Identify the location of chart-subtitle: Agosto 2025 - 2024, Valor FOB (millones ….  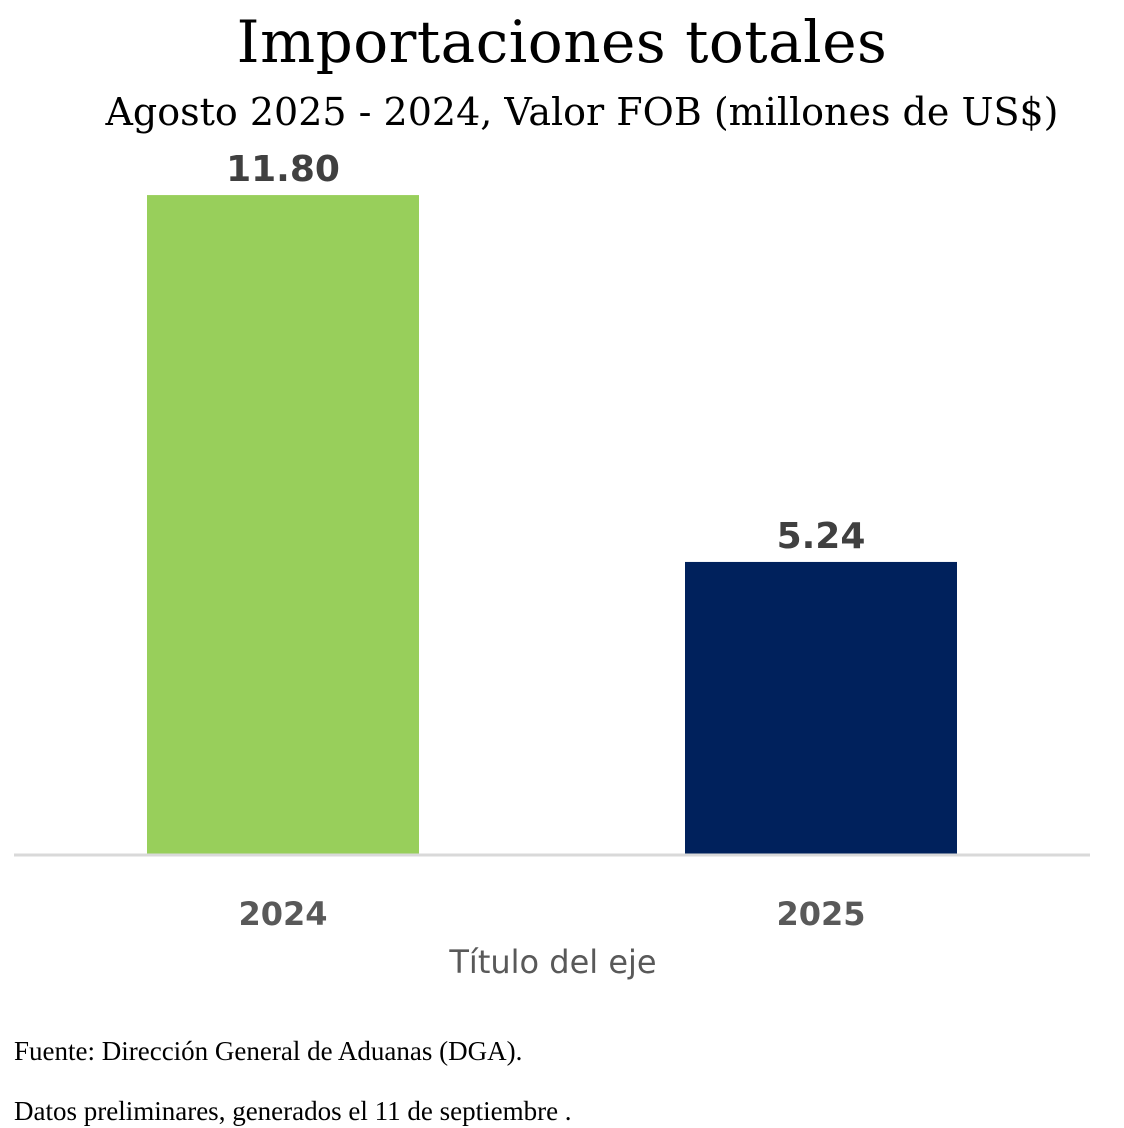
(582, 112).